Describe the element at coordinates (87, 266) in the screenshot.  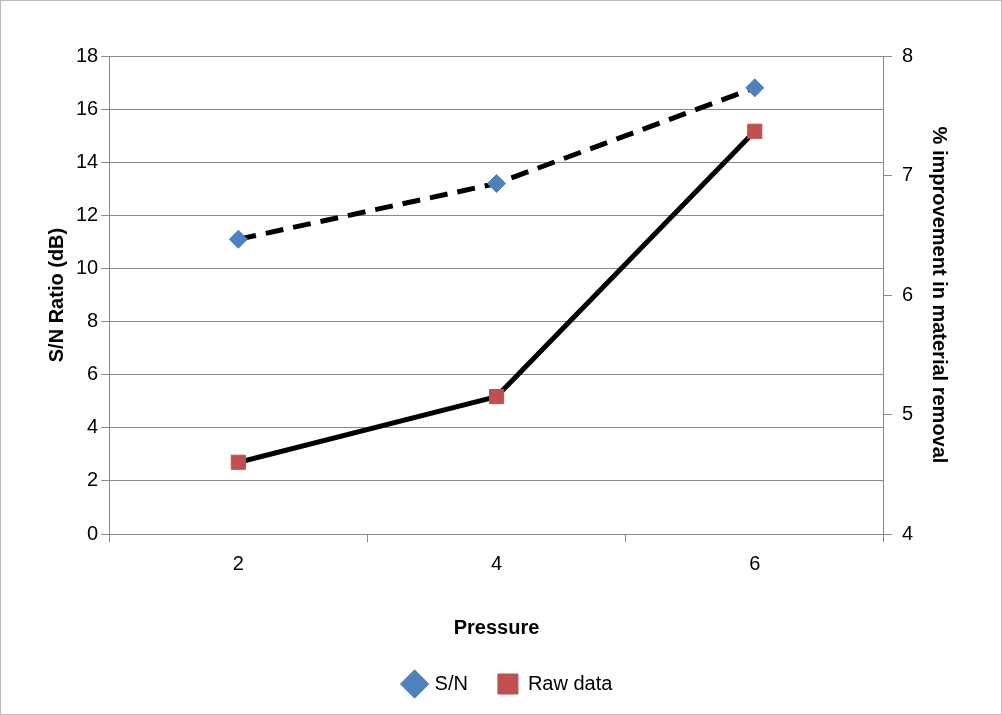
I see `y-tick-label: 10` at that location.